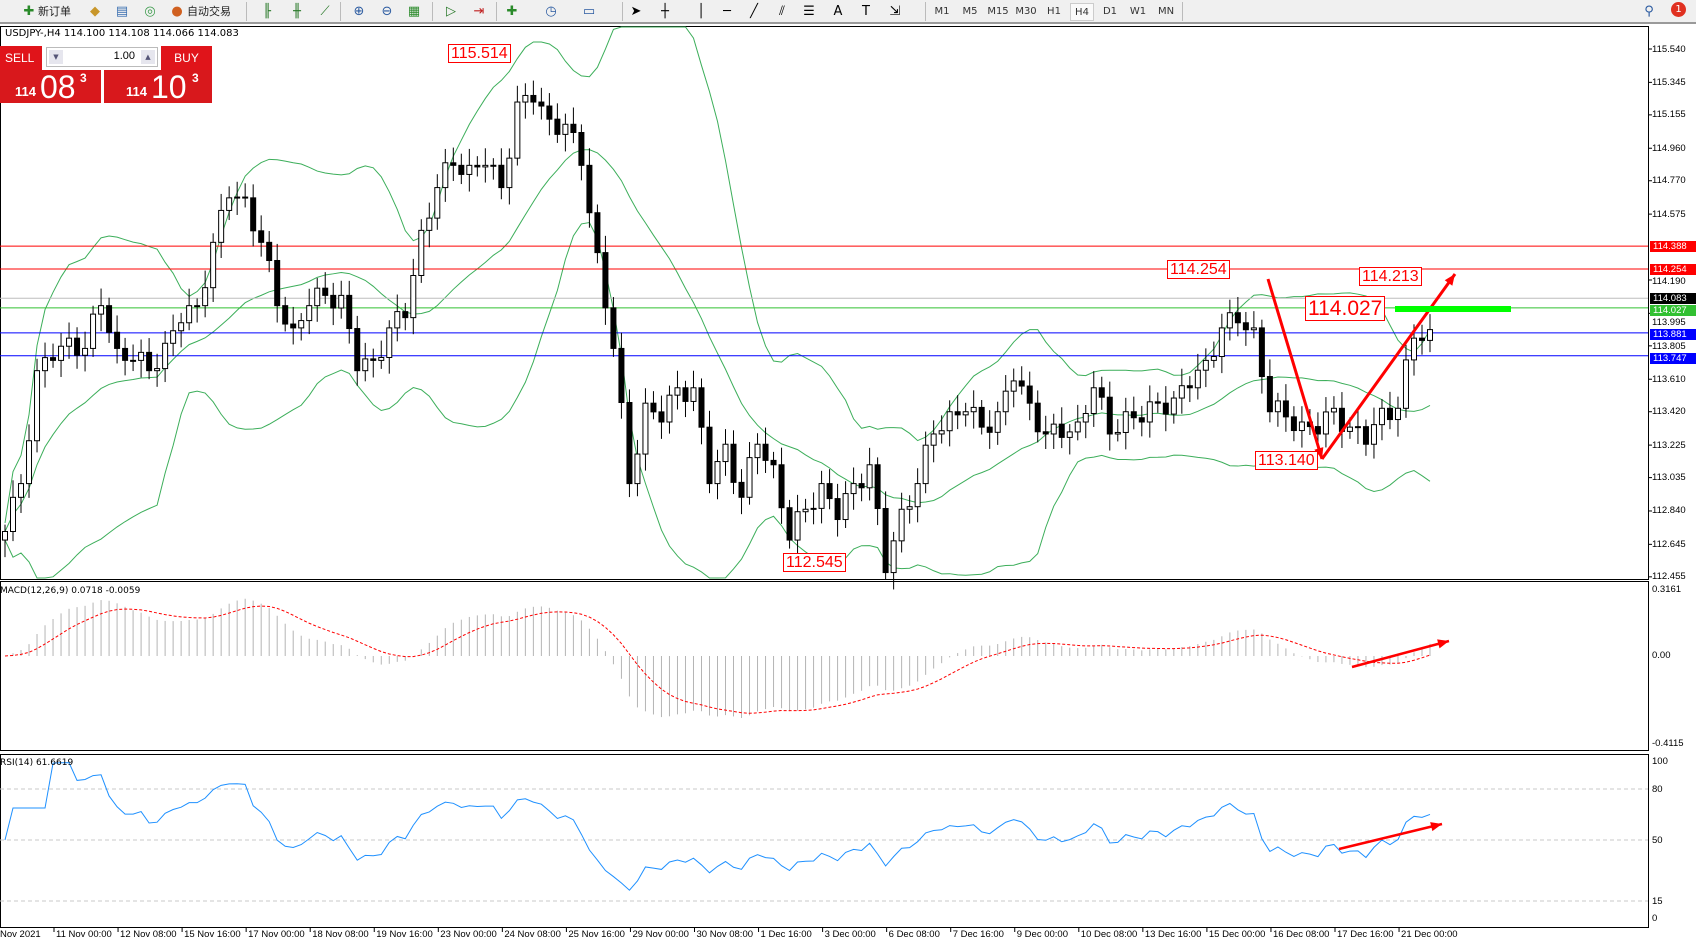 Image resolution: width=1696 pixels, height=944 pixels. What do you see at coordinates (1166, 11) in the screenshot?
I see `timeframe-mn: MN` at bounding box center [1166, 11].